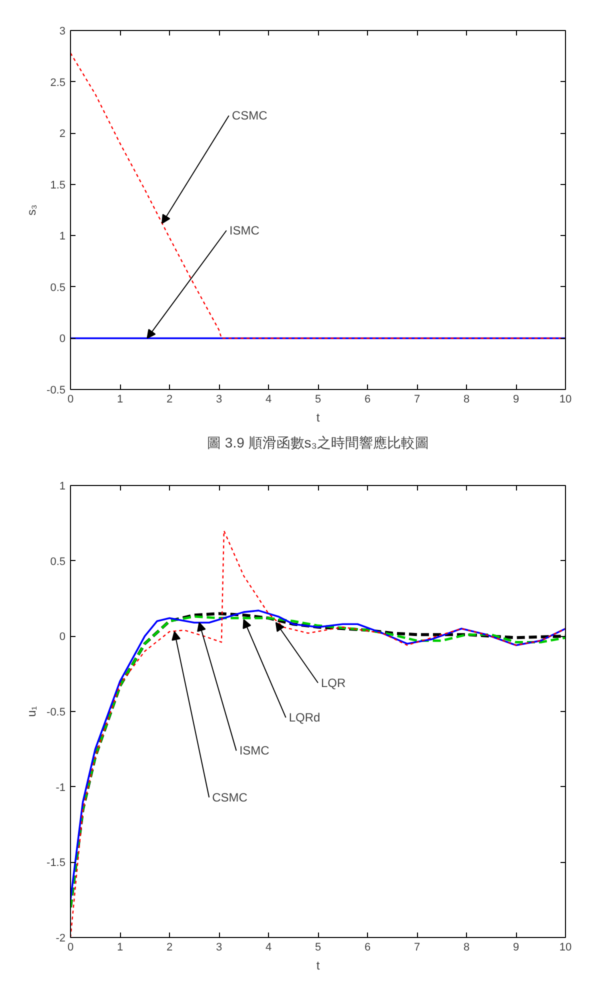  Describe the element at coordinates (61, 788) in the screenshot. I see `y-tick-label: -1` at that location.